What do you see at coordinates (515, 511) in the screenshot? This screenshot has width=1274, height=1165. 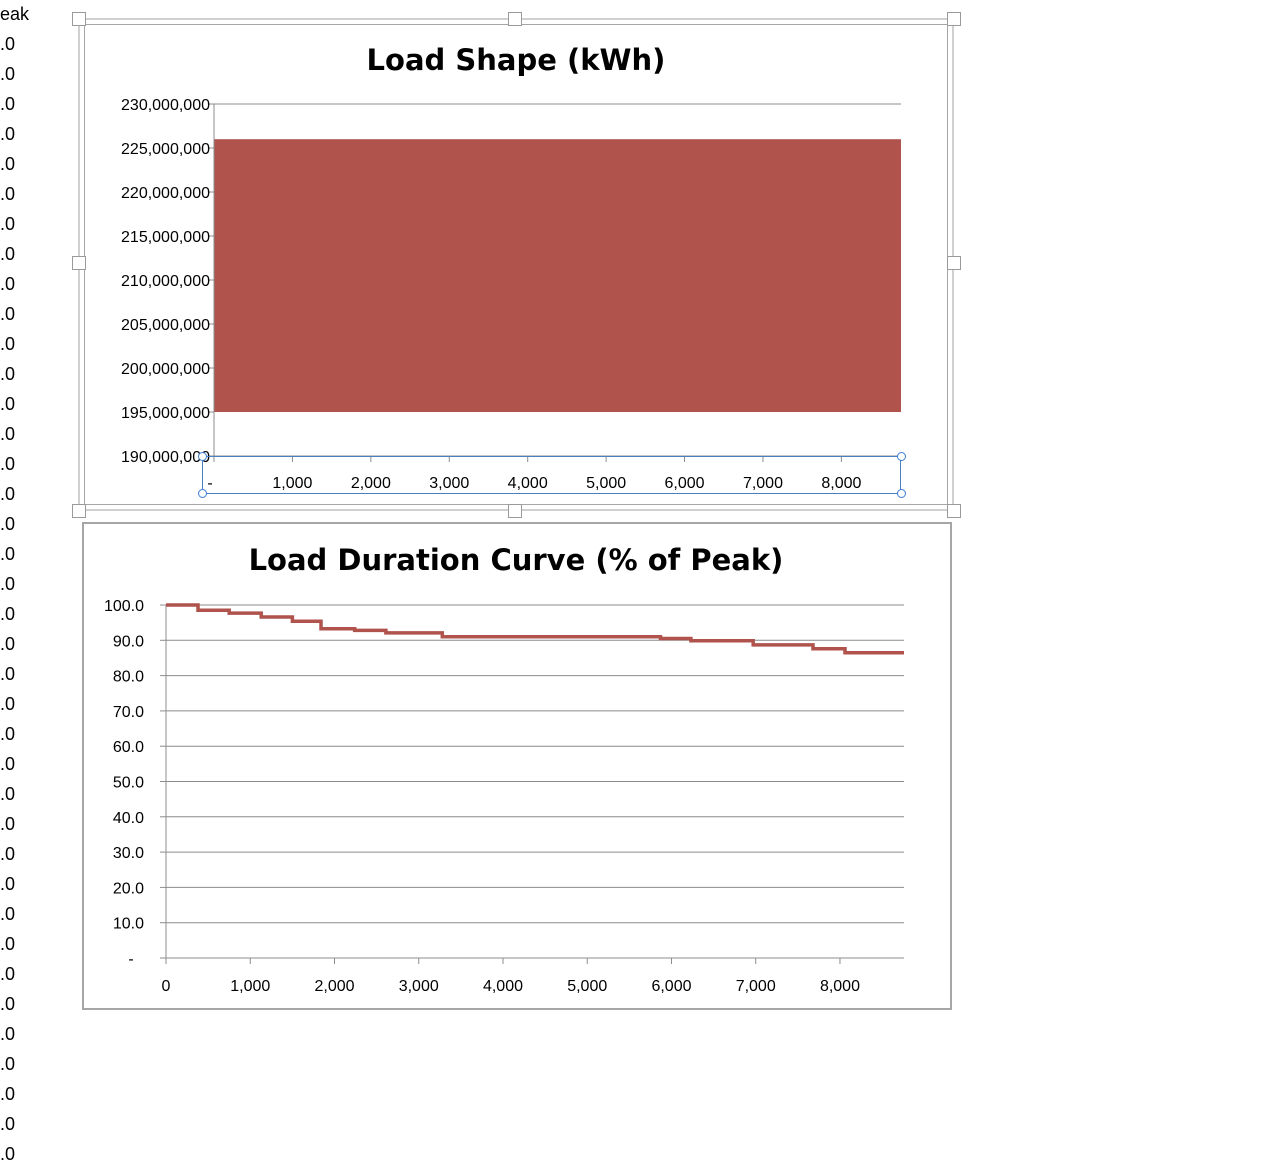 I see `resize-handle-bottom` at bounding box center [515, 511].